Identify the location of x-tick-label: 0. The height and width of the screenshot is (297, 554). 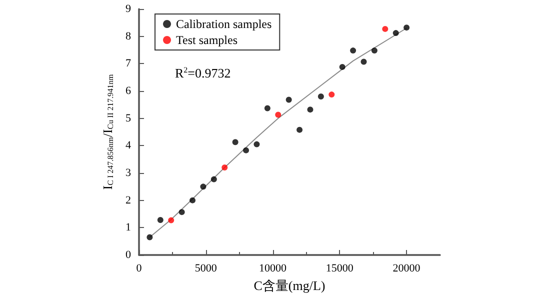
(139, 268).